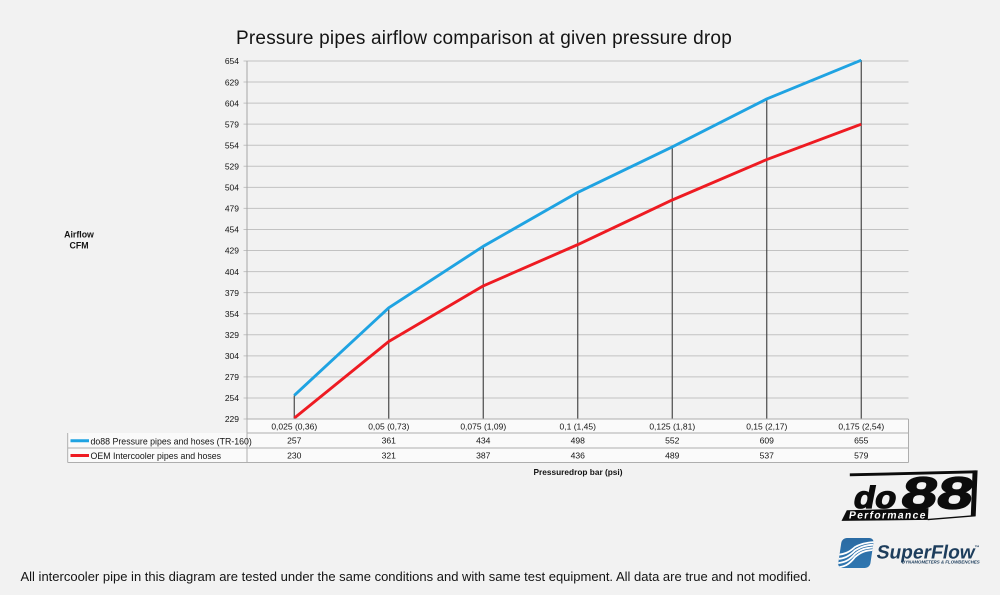  What do you see at coordinates (977, 548) in the screenshot?
I see `svg-text: ™` at bounding box center [977, 548].